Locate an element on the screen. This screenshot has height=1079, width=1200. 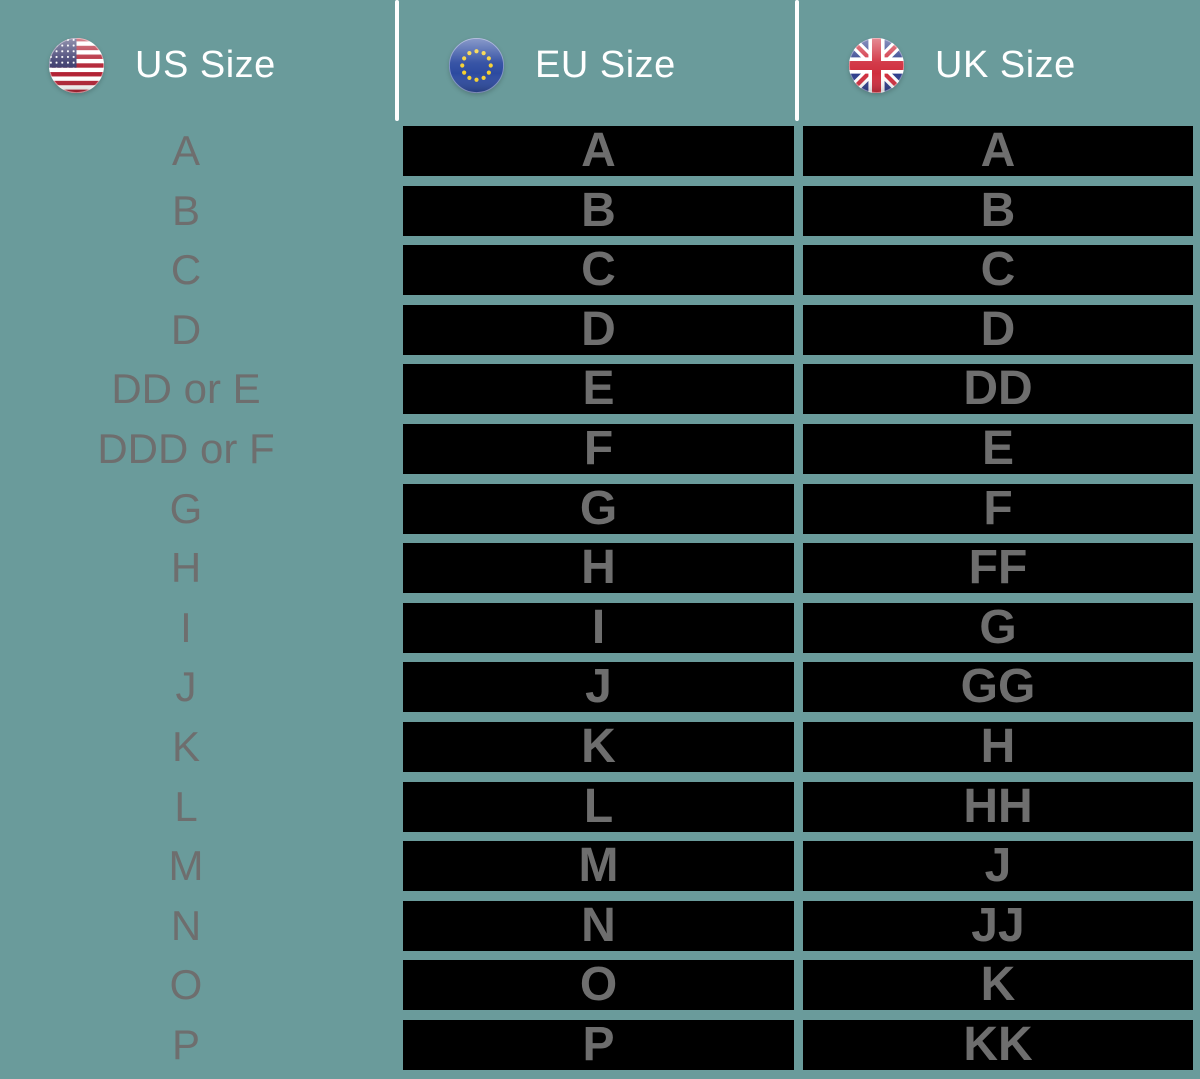
table-row: L L HH is located at coordinates (600, 806).